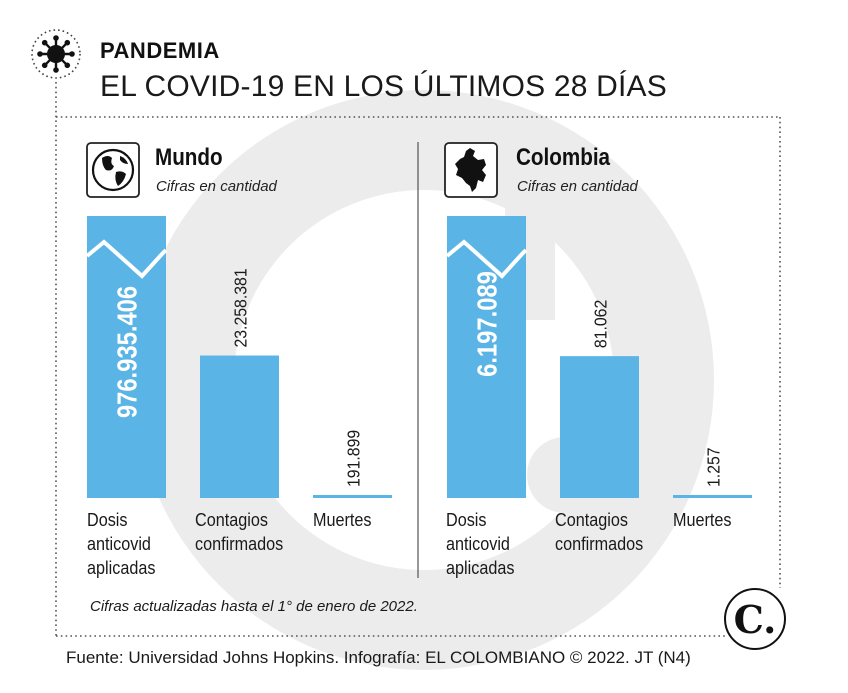 This screenshot has width=848, height=693. Describe the element at coordinates (487, 324) in the screenshot. I see `data-label: 6.197.089` at that location.